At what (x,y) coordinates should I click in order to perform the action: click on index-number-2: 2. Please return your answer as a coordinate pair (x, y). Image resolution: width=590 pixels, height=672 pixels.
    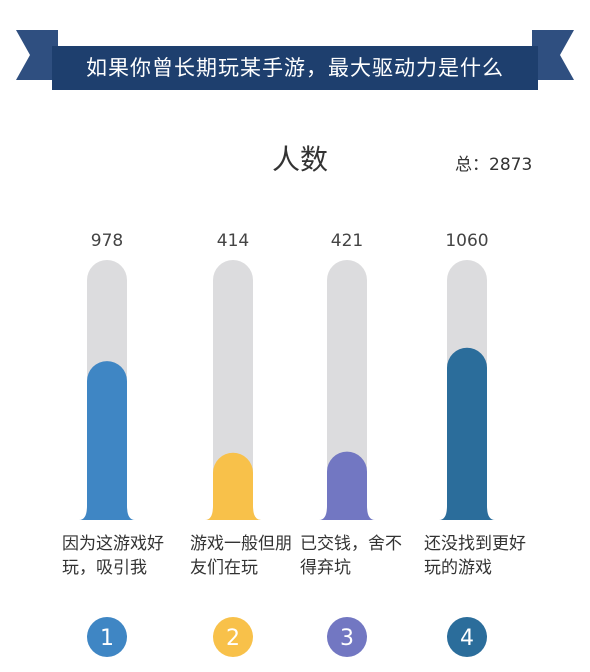
    Looking at the image, I should click on (233, 638).